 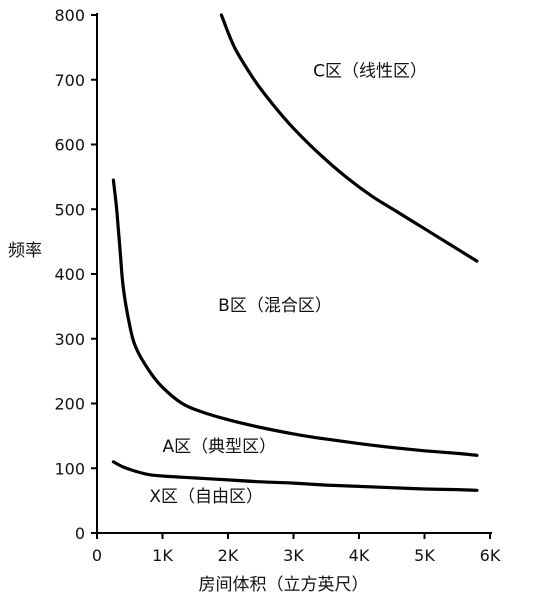 What do you see at coordinates (424, 555) in the screenshot?
I see `x-tick-label: 5K` at bounding box center [424, 555].